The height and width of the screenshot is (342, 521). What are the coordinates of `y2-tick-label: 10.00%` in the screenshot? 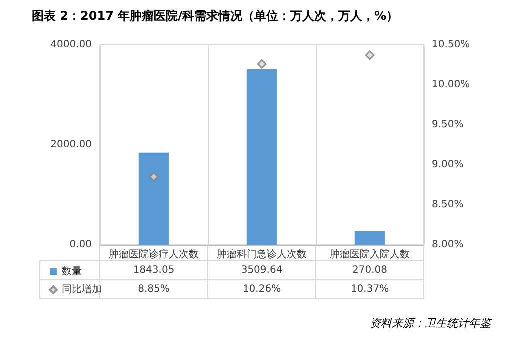 It's located at (451, 85).